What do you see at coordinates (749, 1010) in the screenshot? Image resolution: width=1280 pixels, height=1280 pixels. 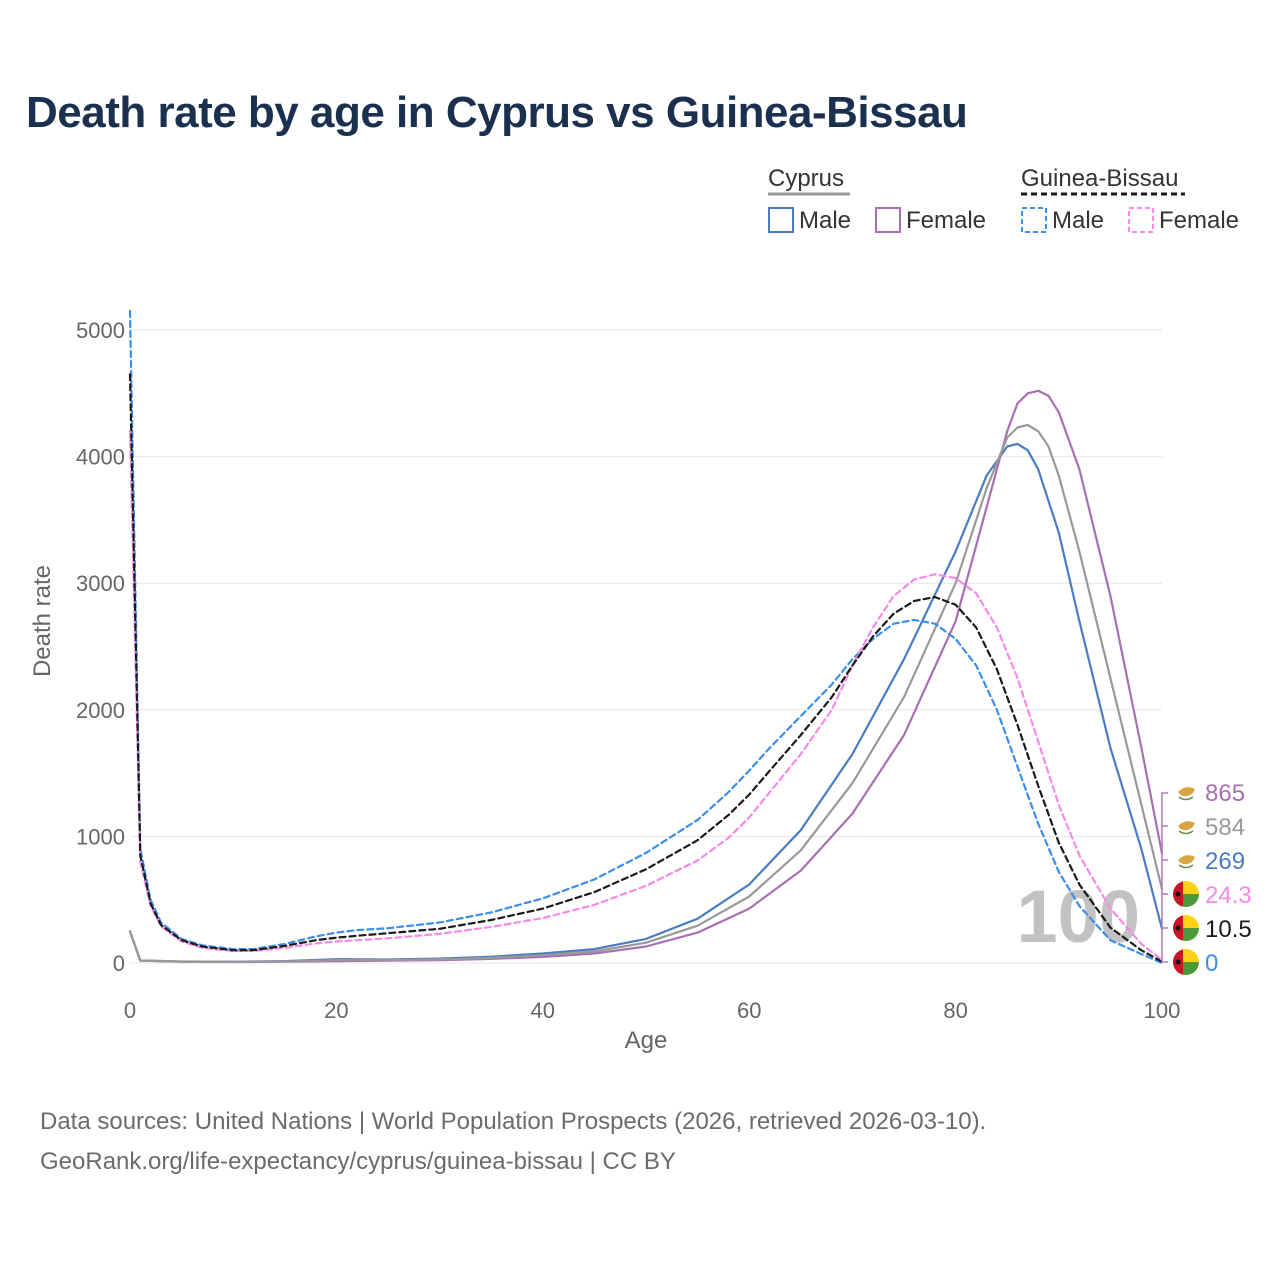 I see `x-tick-label: 60` at bounding box center [749, 1010].